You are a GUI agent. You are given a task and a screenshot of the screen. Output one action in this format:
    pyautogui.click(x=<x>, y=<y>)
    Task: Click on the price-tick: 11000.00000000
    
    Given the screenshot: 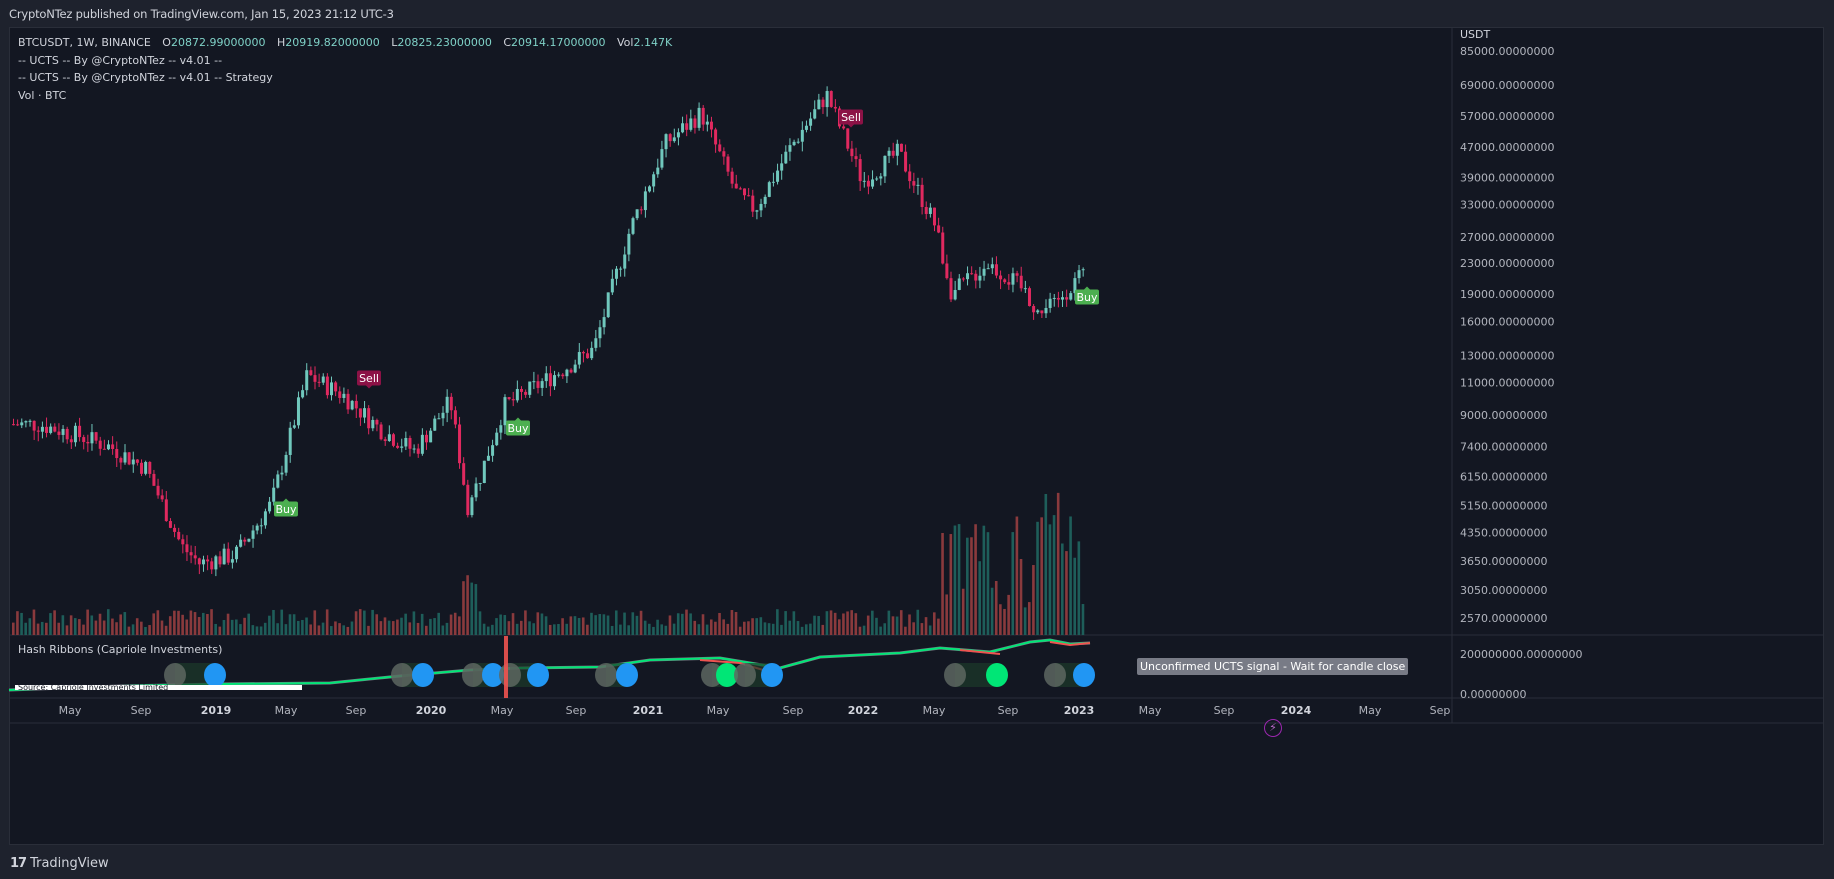 What is the action you would take?
    pyautogui.click(x=1507, y=382)
    